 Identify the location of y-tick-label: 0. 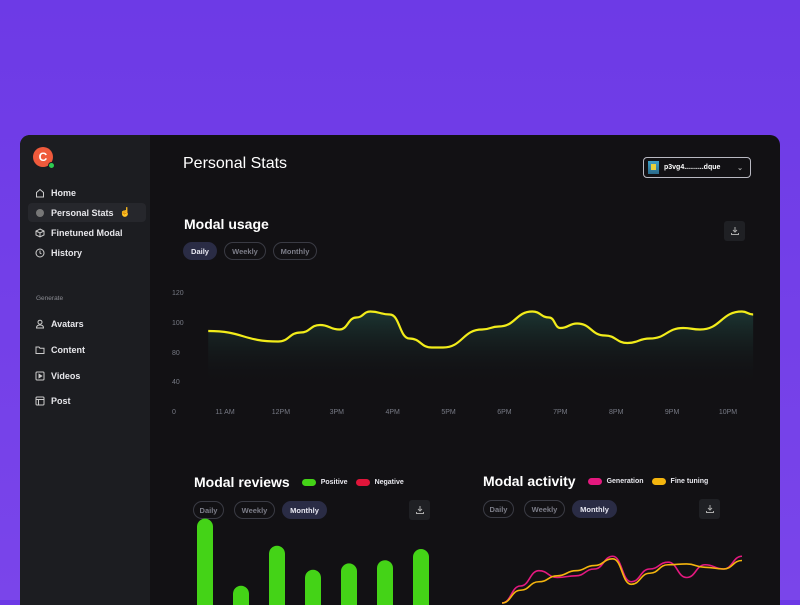
(174, 412).